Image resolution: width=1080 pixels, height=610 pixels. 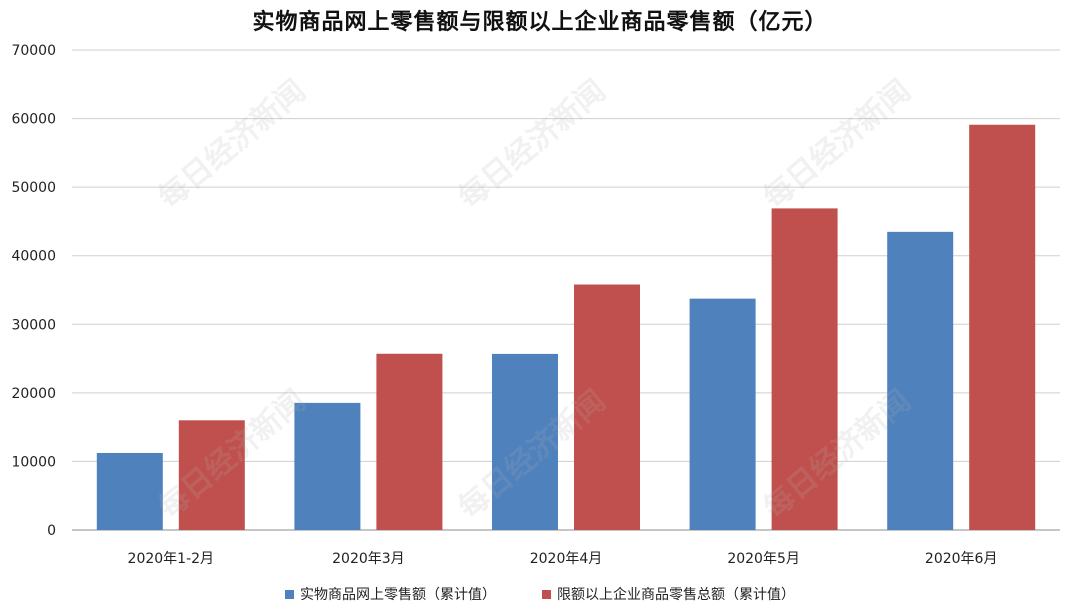 I want to click on y-tick-label: 0, so click(x=51, y=531).